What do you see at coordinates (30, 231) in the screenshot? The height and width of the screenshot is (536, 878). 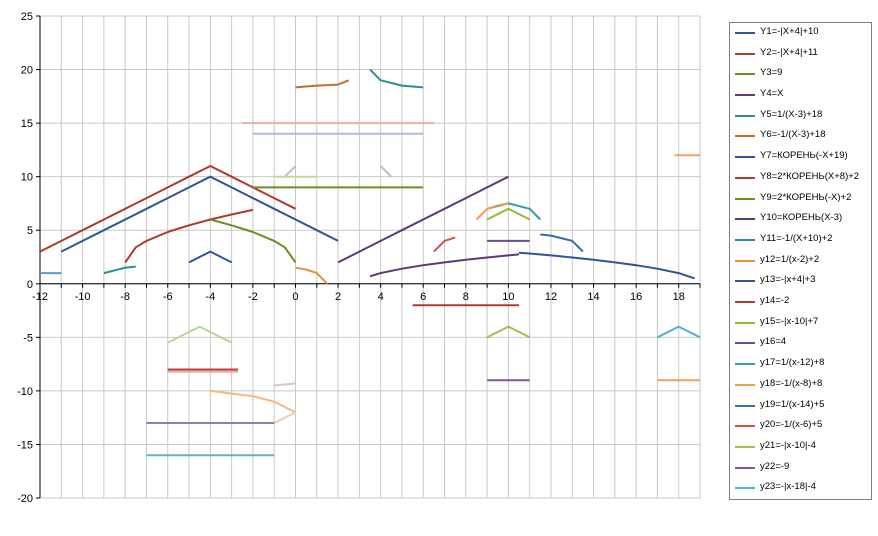 I see `y-tick-label: 5` at bounding box center [30, 231].